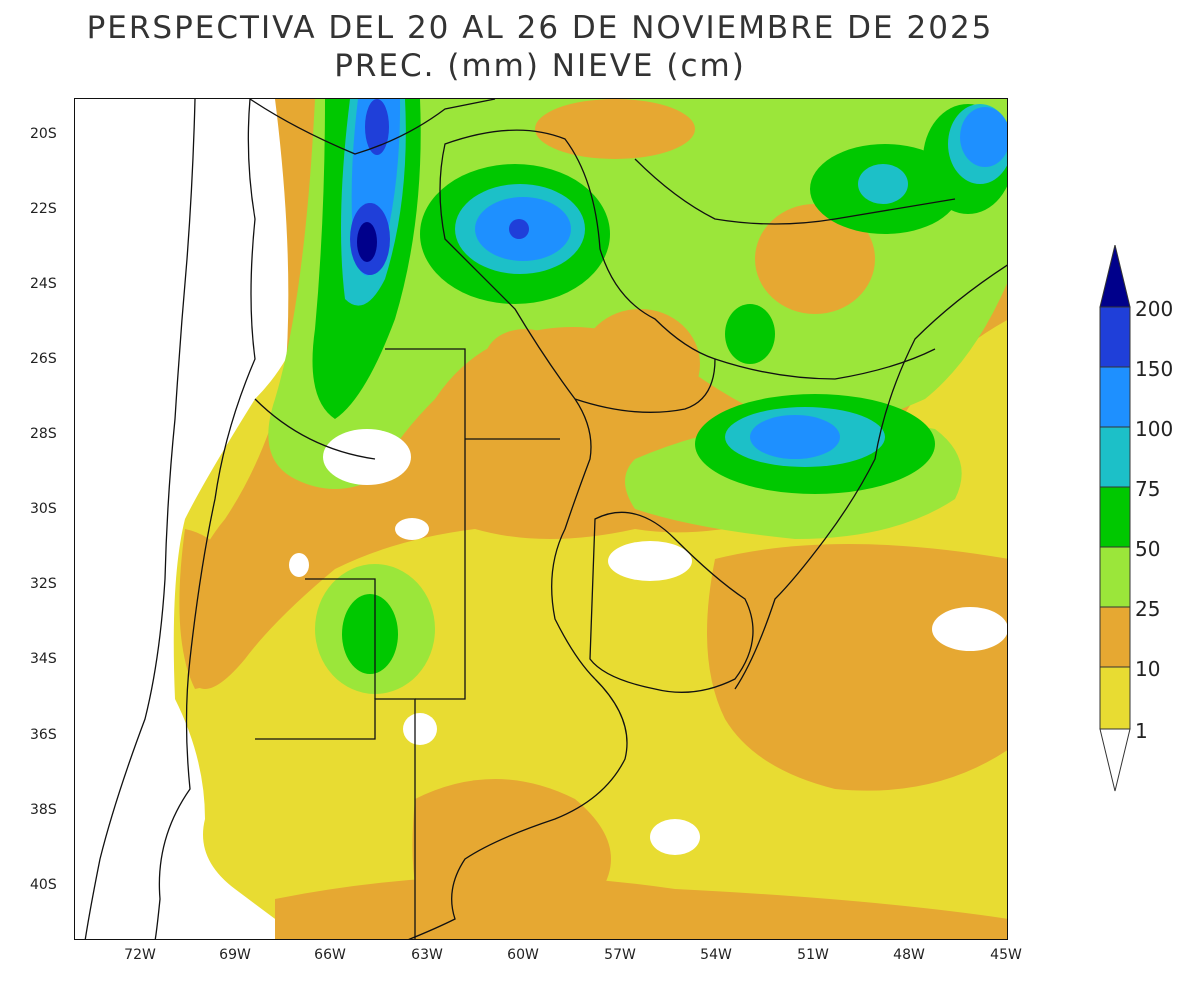 The image size is (1200, 1008). What do you see at coordinates (909, 955) in the screenshot?
I see `lon-label-48w: 48W` at bounding box center [909, 955].